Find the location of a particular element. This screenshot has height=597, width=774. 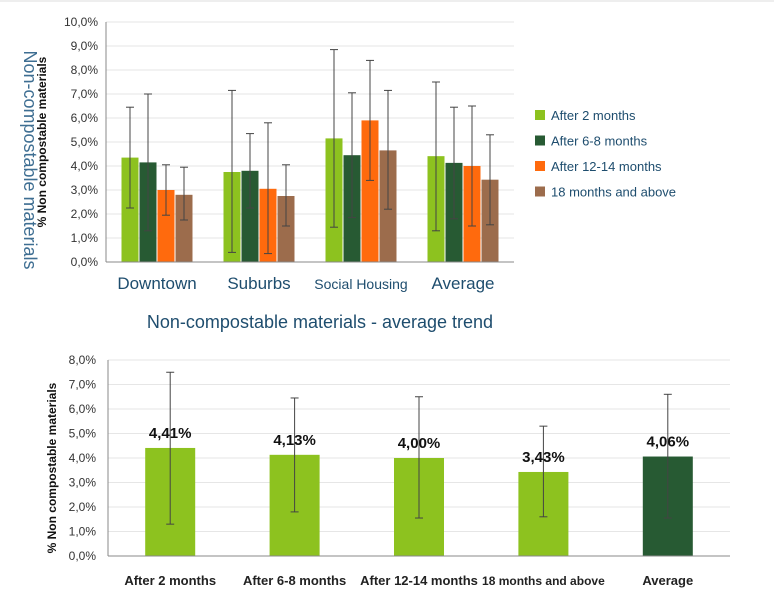

chart2-y-tick-label: 6,0% is located at coordinates (83, 409).